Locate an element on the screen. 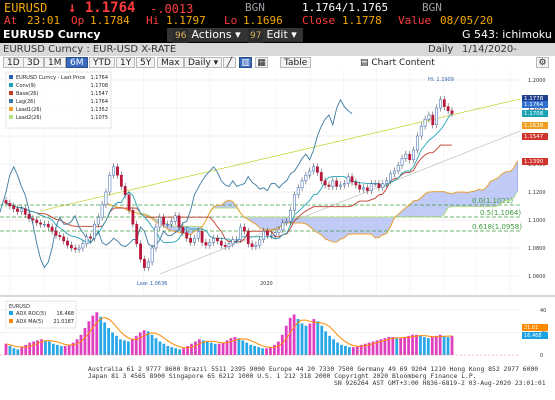  actions-menu: 96 Actions ▾ is located at coordinates (207, 35).